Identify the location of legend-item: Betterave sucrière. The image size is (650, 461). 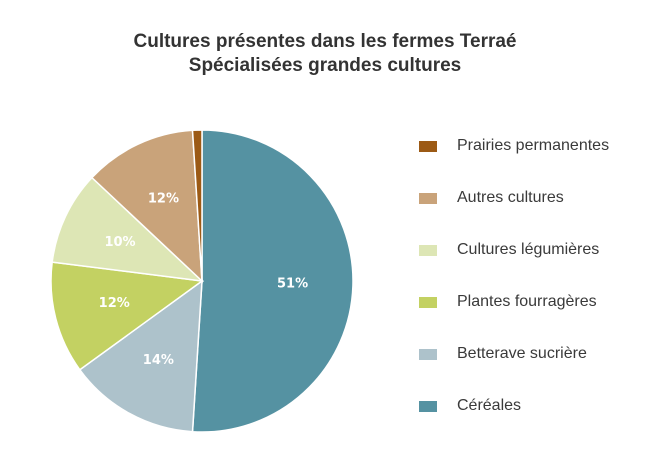
(503, 354).